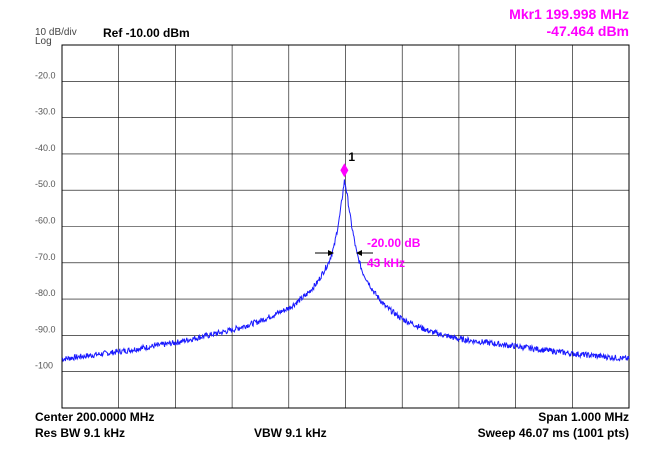 The width and height of the screenshot is (666, 452). I want to click on span-label: Span 1.000 MHz, so click(583, 417).